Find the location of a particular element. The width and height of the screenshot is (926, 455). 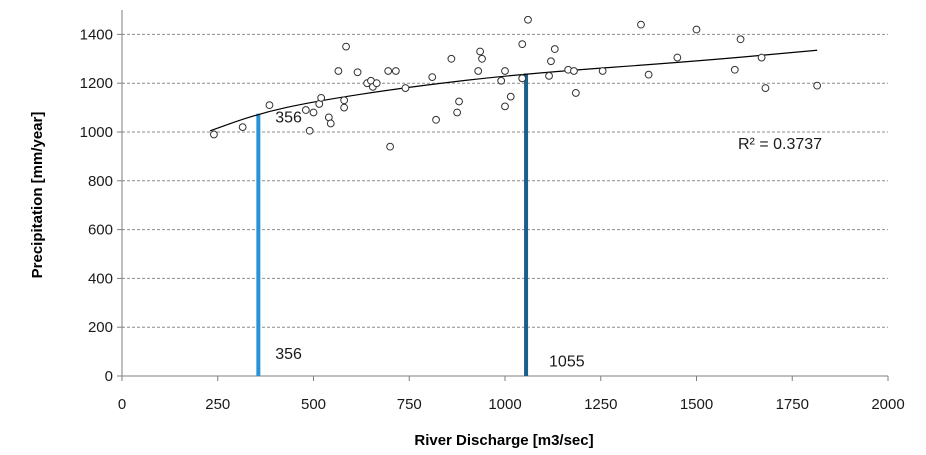

y-tick-label: 800 is located at coordinates (100, 181).